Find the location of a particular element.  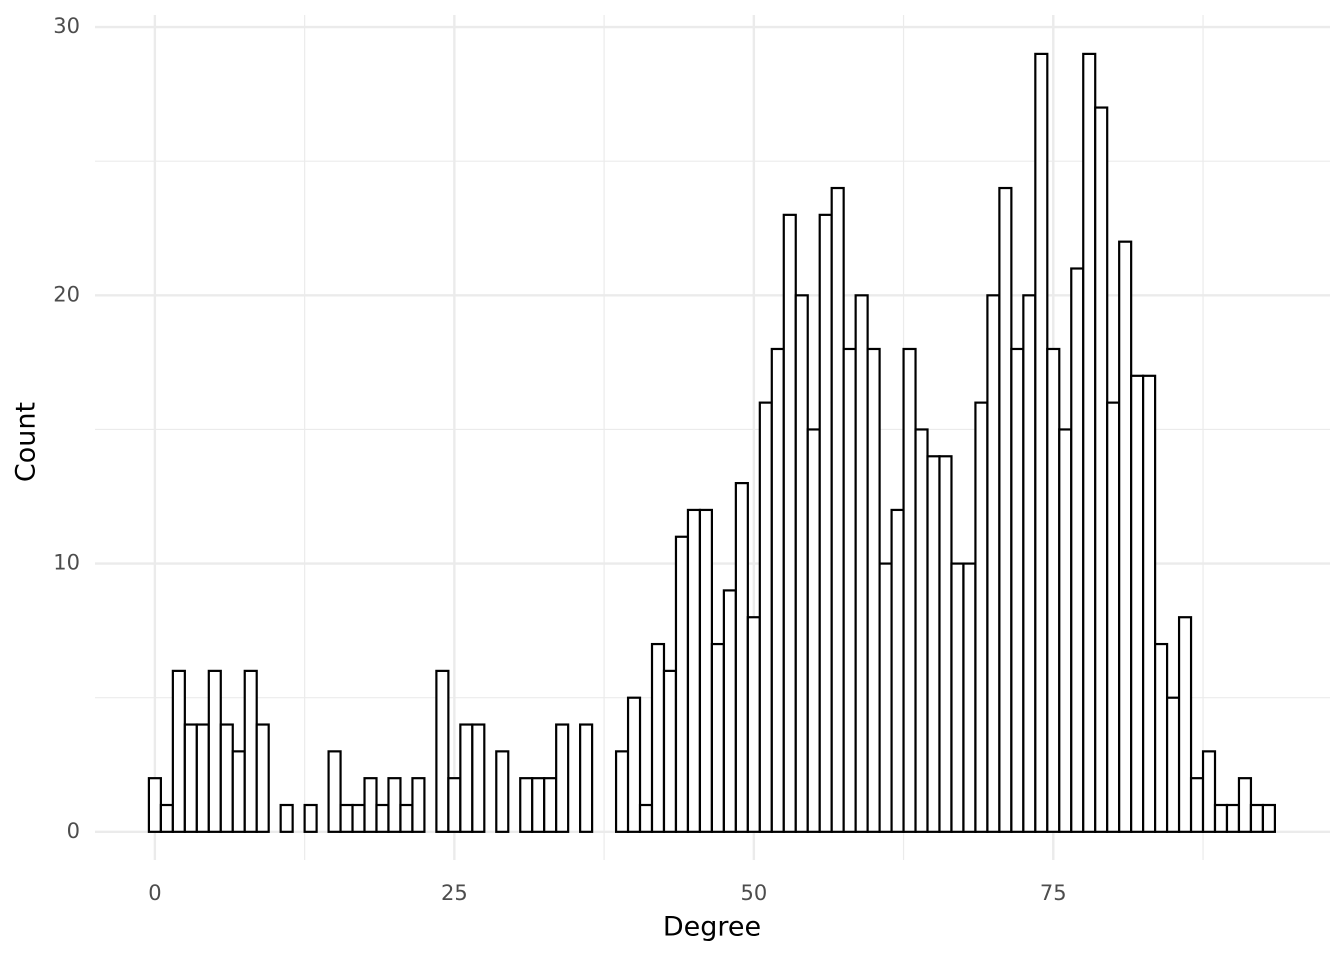

x-tick-label: 25 is located at coordinates (454, 893).